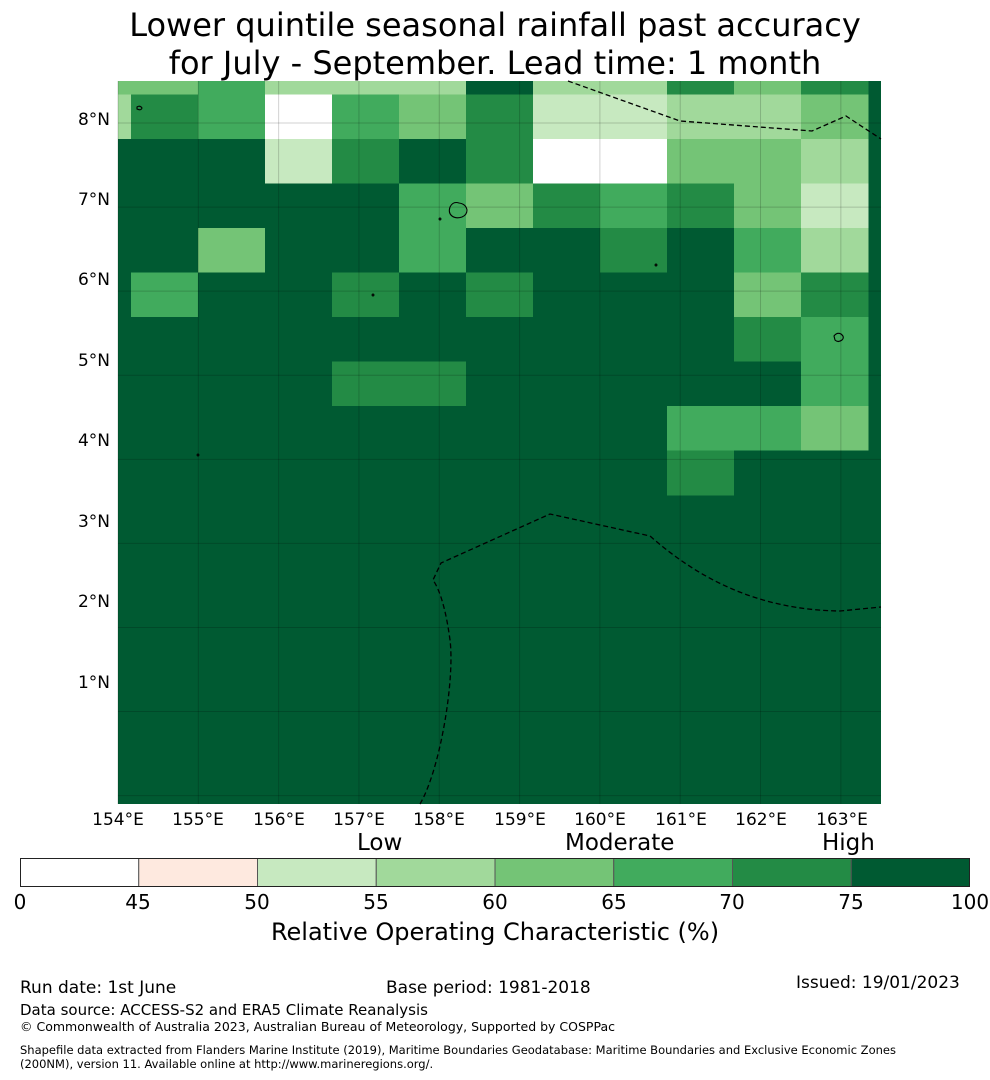 The image size is (990, 1080). Describe the element at coordinates (93, 602) in the screenshot. I see `lat-tick-2n: 2°N` at that location.